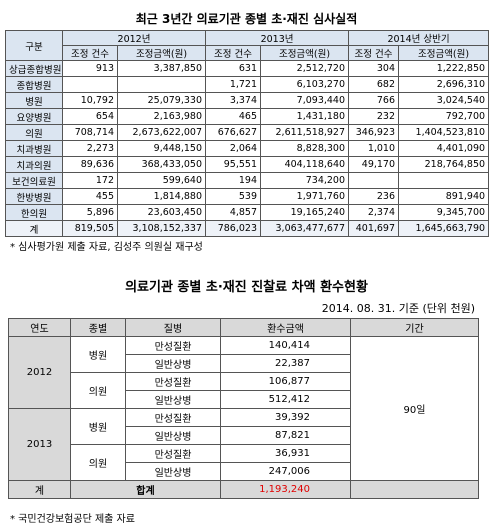 The height and width of the screenshot is (528, 493). What do you see at coordinates (285, 471) in the screenshot?
I see `amount-cell: 247,006` at bounding box center [285, 471].